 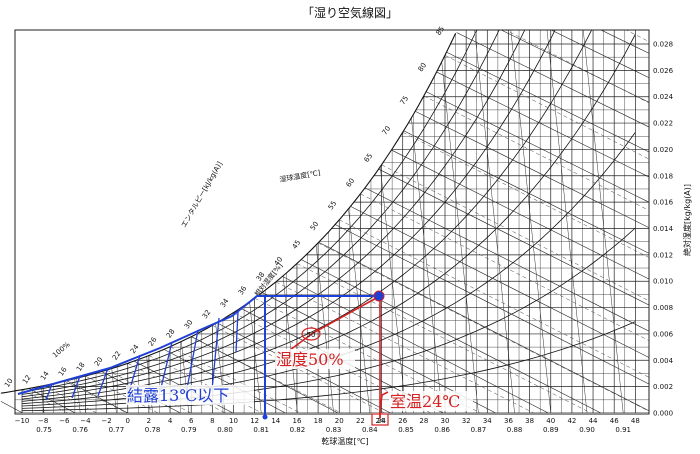 I want to click on x-tick-label: 12, so click(x=254, y=421).